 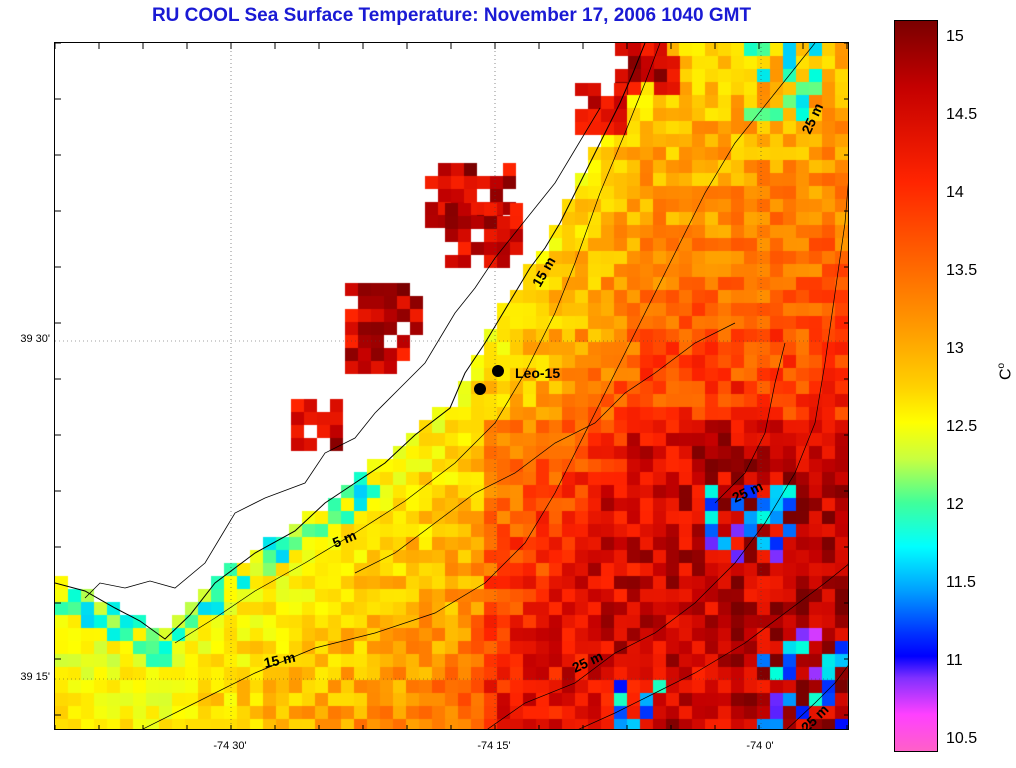 I want to click on colorbar-unit: Co, so click(x=1005, y=371).